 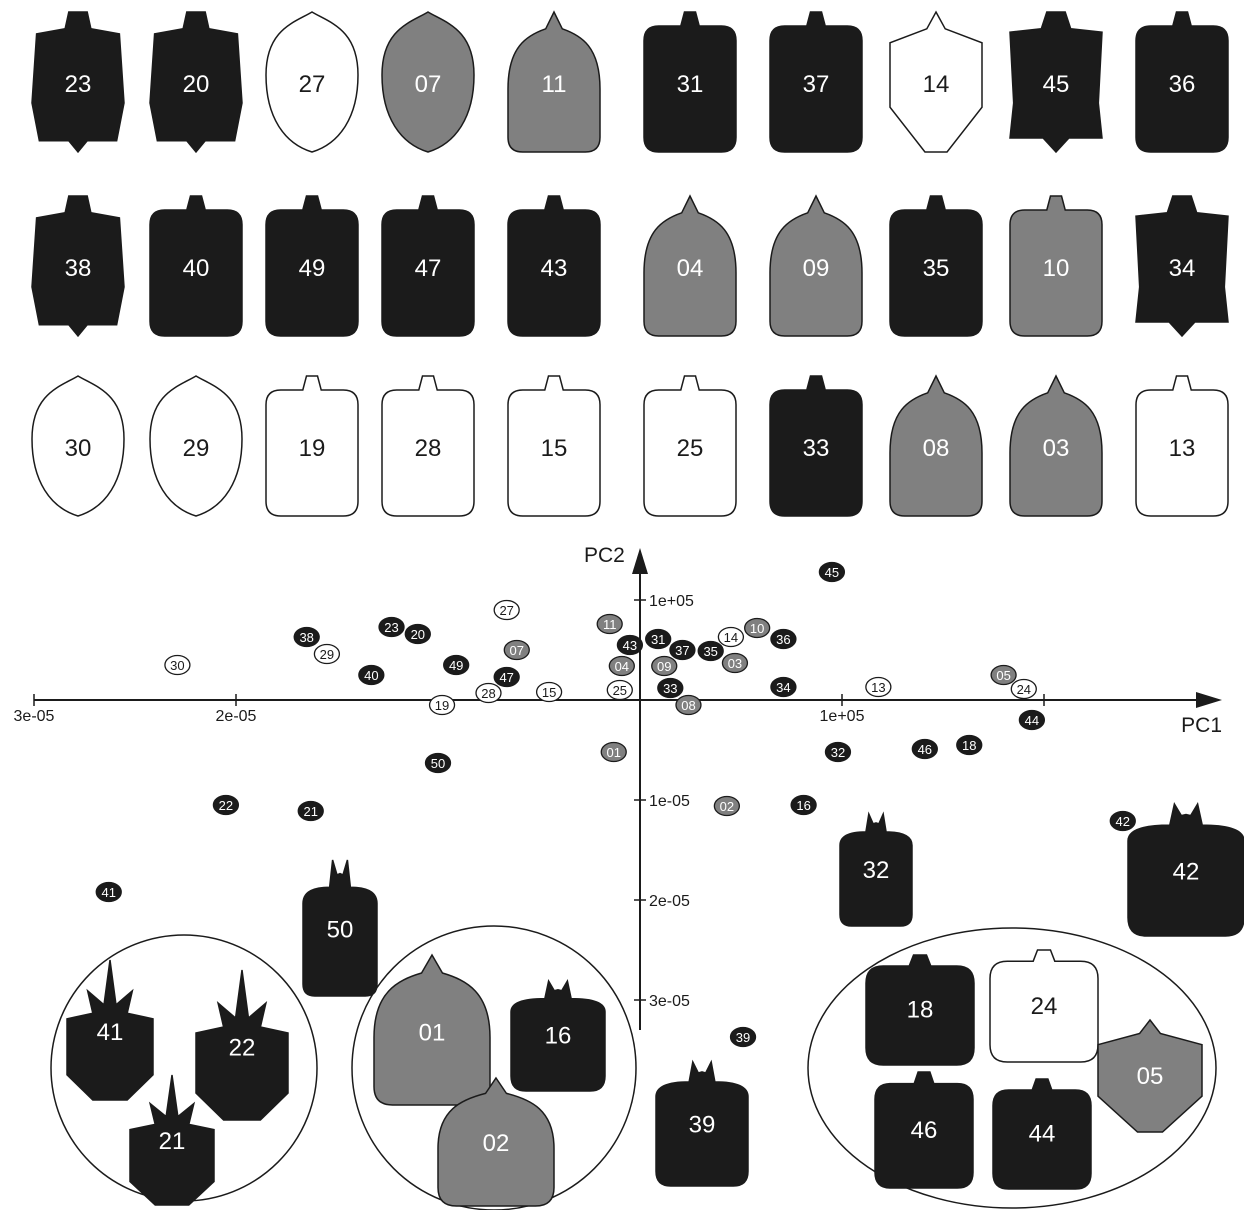 What do you see at coordinates (969, 745) in the screenshot?
I see `scatter-point-18: 18` at bounding box center [969, 745].